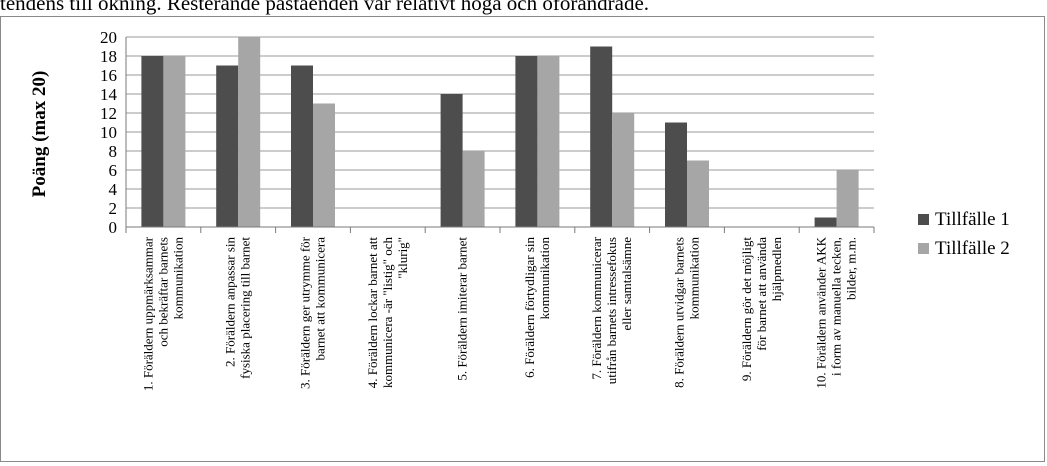  What do you see at coordinates (529, 307) in the screenshot?
I see `x-category-label-line: 6. Föräldern förtydligar sin` at bounding box center [529, 307].